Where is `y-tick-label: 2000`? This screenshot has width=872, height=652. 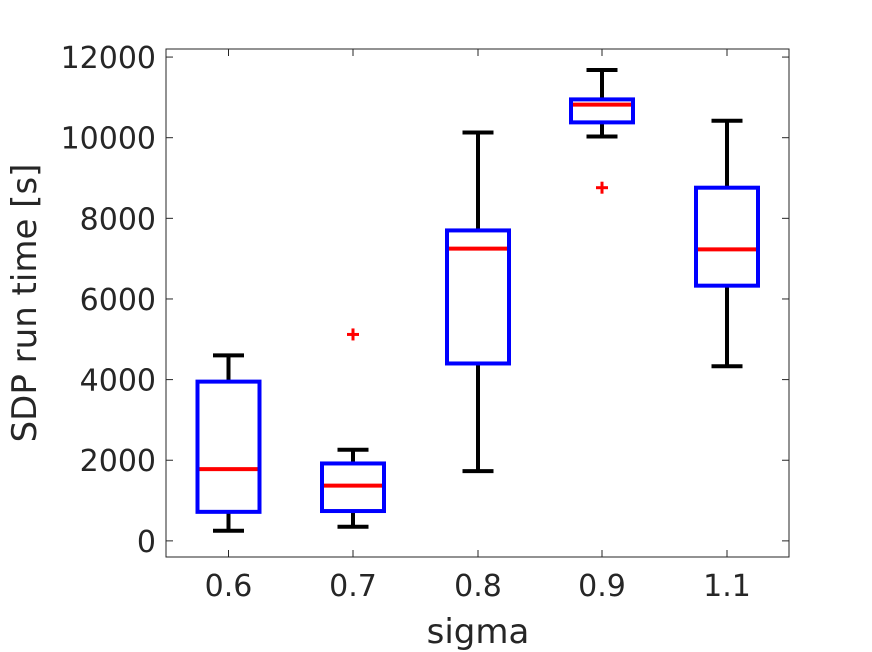 y-tick-label: 2000 is located at coordinates (118, 461).